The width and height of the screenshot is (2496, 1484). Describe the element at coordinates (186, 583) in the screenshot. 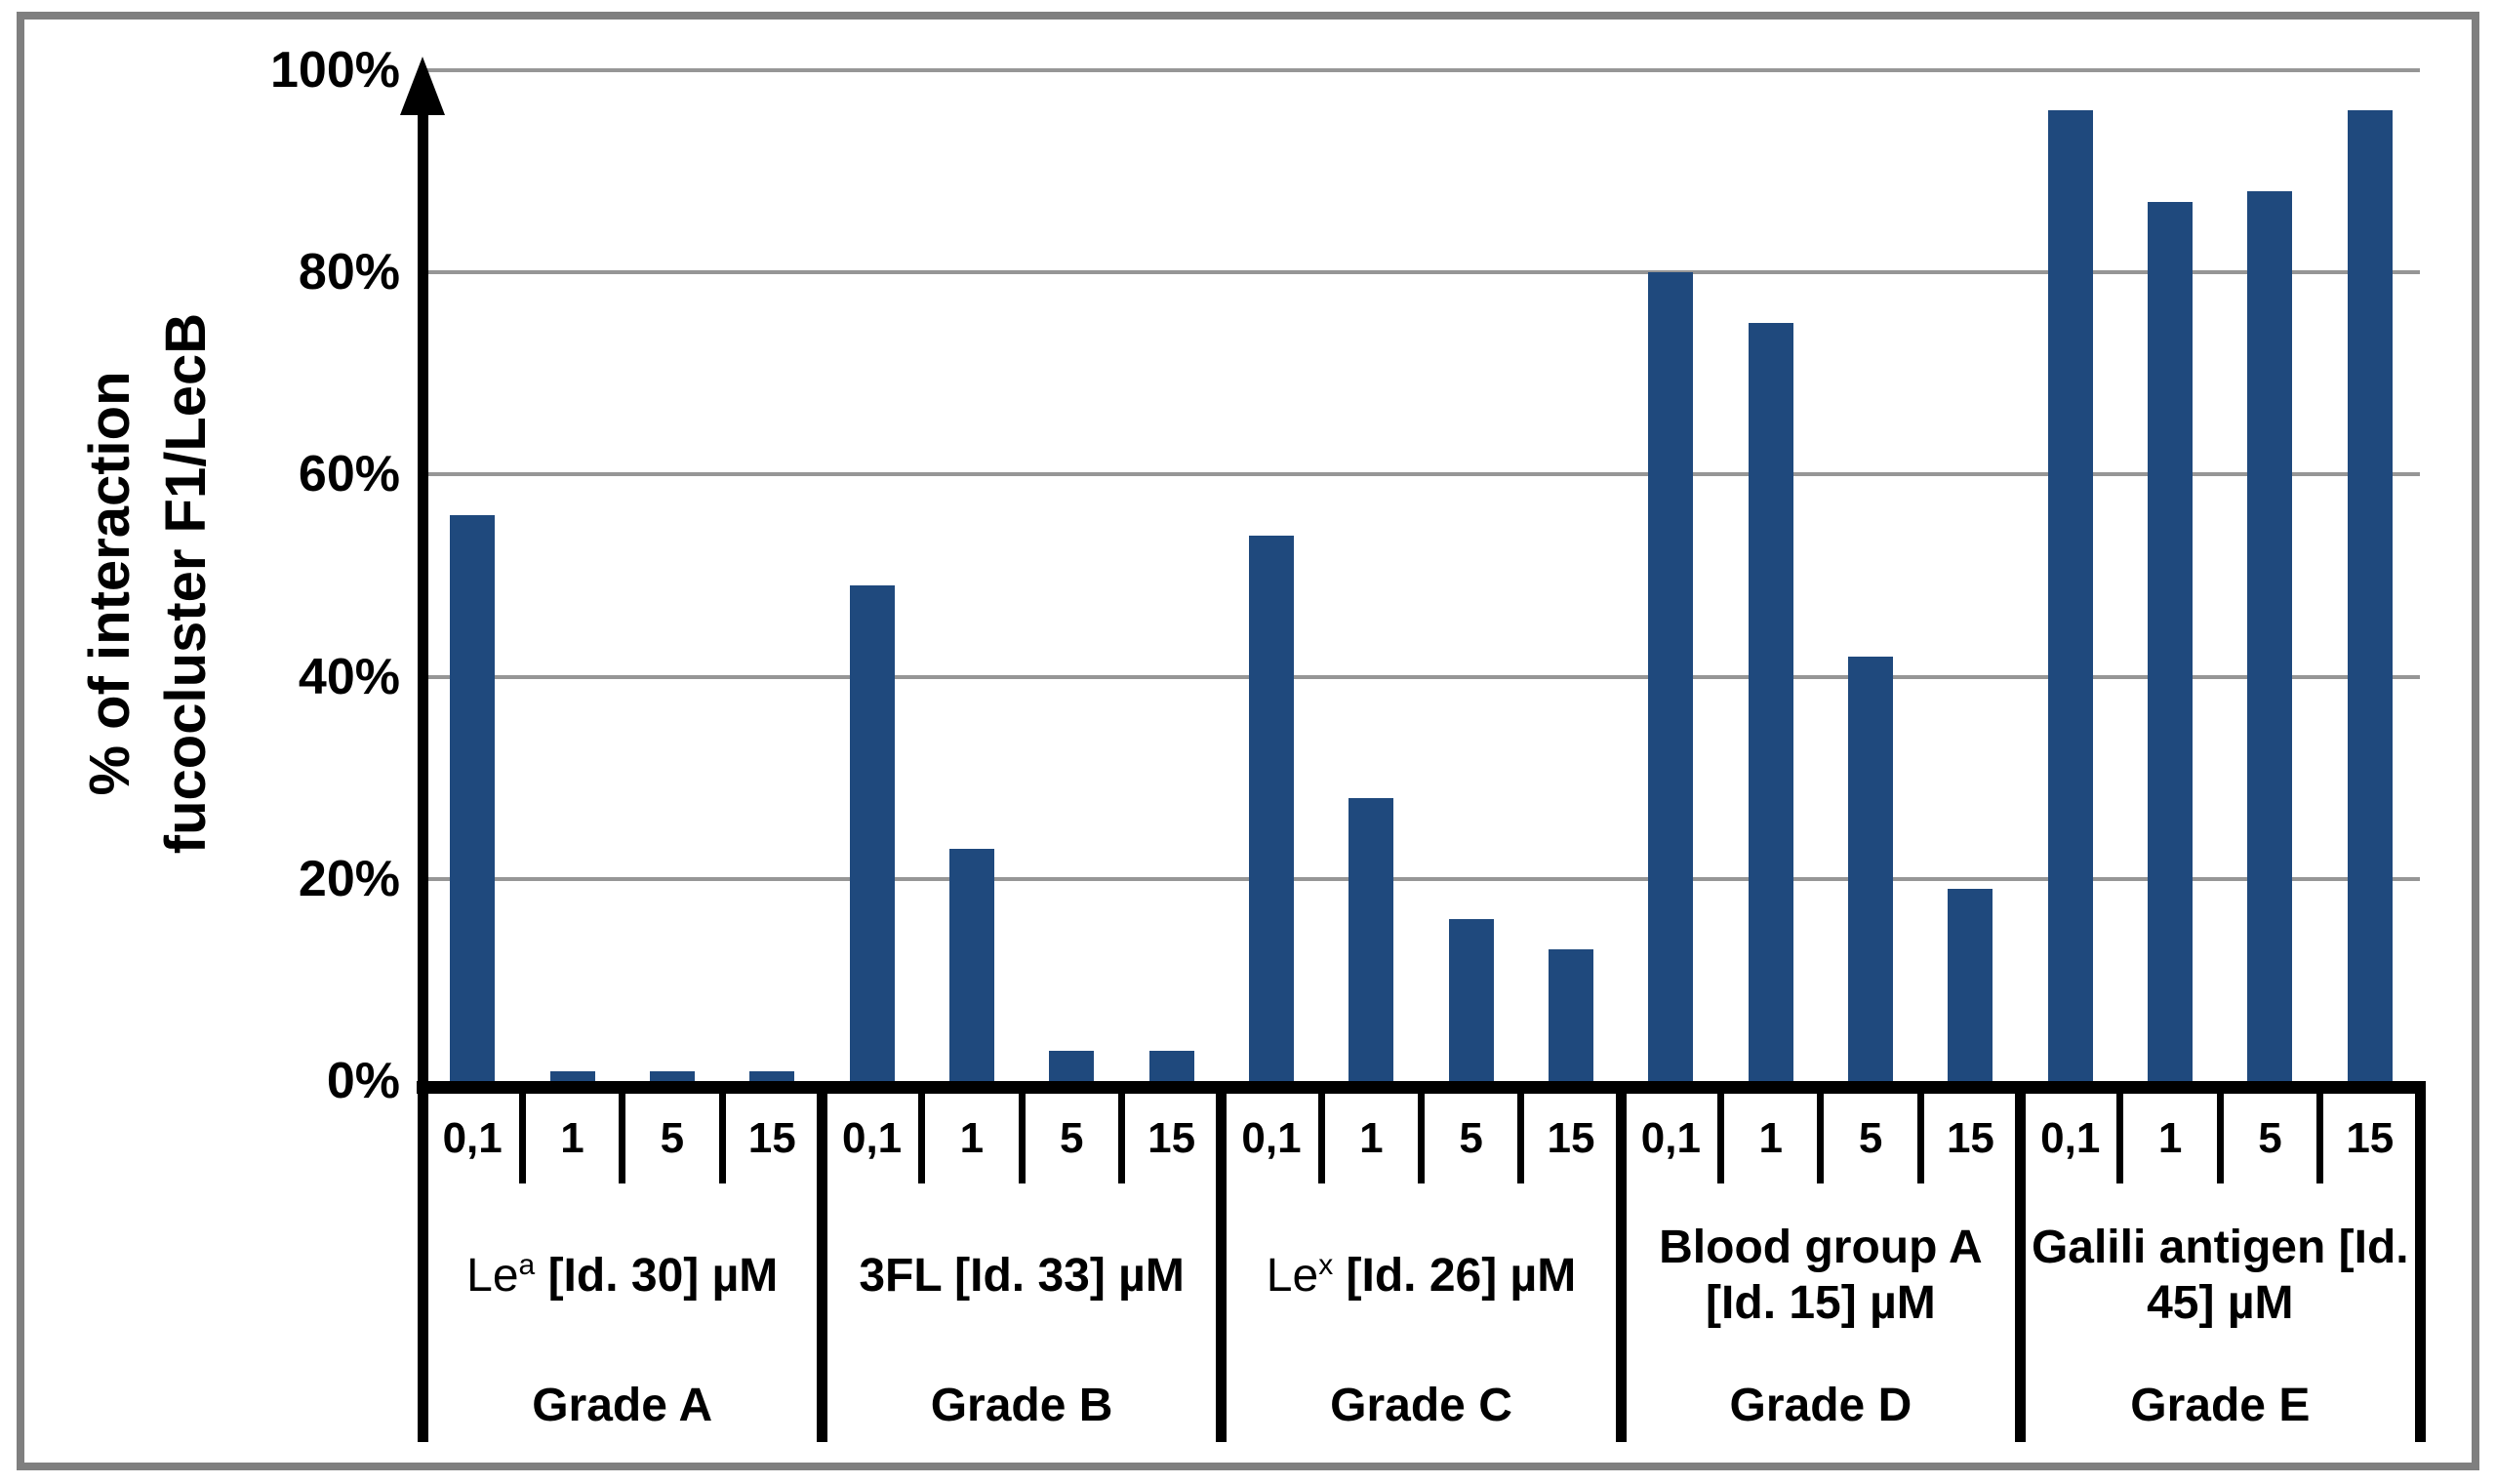

I see `y-axis-title-line2: fucocluster F1/LecB` at that location.